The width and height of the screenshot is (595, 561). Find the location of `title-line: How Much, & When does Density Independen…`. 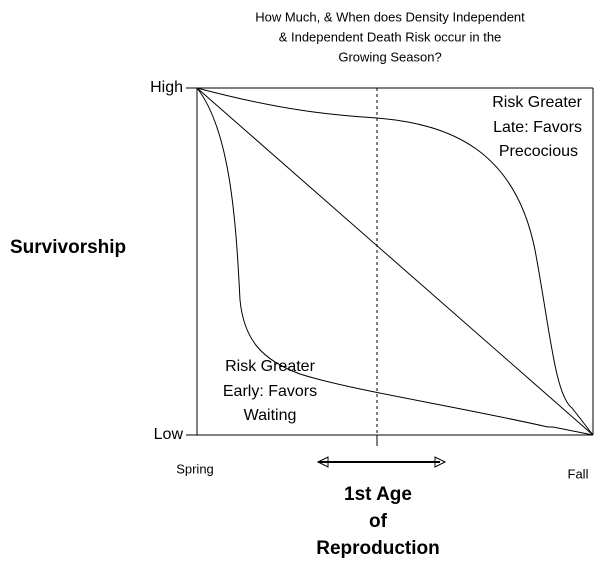

title-line: How Much, & When does Density Independen… is located at coordinates (390, 16).